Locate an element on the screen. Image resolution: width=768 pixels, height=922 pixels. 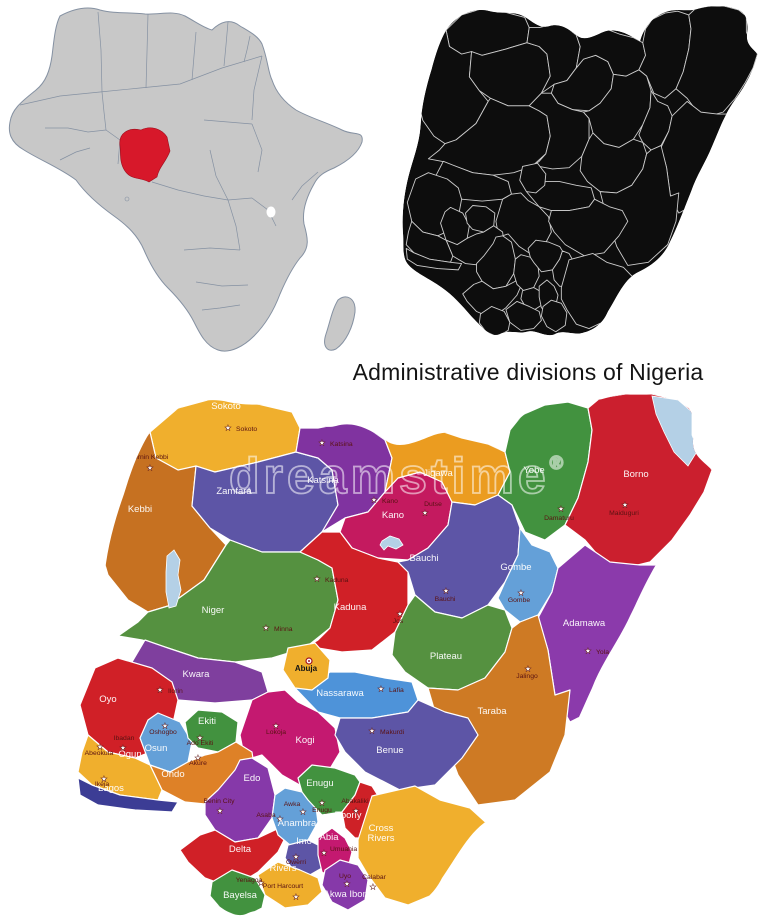
city-label-plateau: Jos is located at coordinates (398, 621).